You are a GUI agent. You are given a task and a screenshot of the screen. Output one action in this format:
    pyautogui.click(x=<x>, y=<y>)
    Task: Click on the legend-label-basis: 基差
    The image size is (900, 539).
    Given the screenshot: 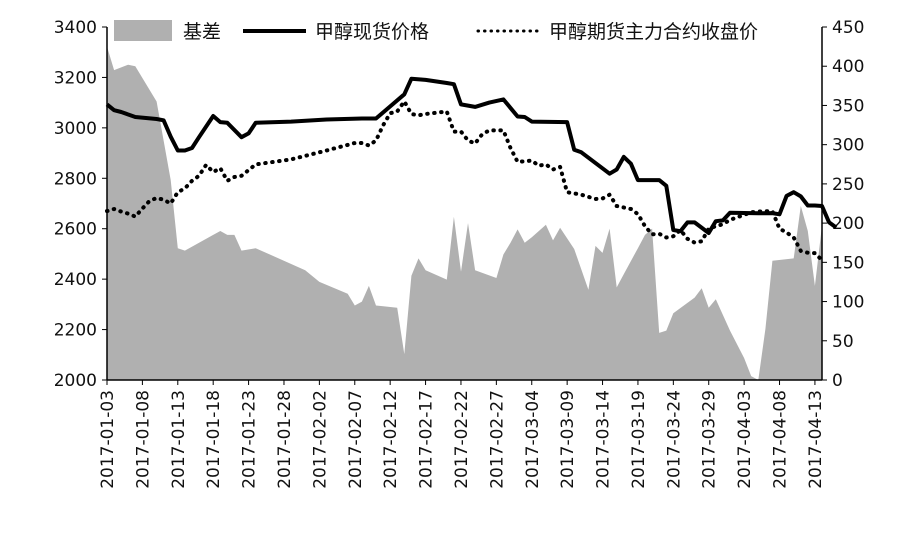 What is the action you would take?
    pyautogui.click(x=202, y=32)
    